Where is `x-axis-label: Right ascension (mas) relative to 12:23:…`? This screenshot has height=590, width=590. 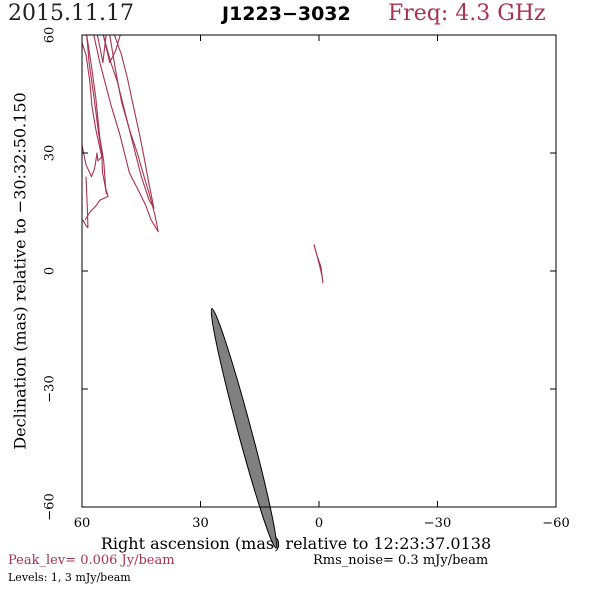
x-axis-label: Right ascension (mas) relative to 12:23:… is located at coordinates (296, 543).